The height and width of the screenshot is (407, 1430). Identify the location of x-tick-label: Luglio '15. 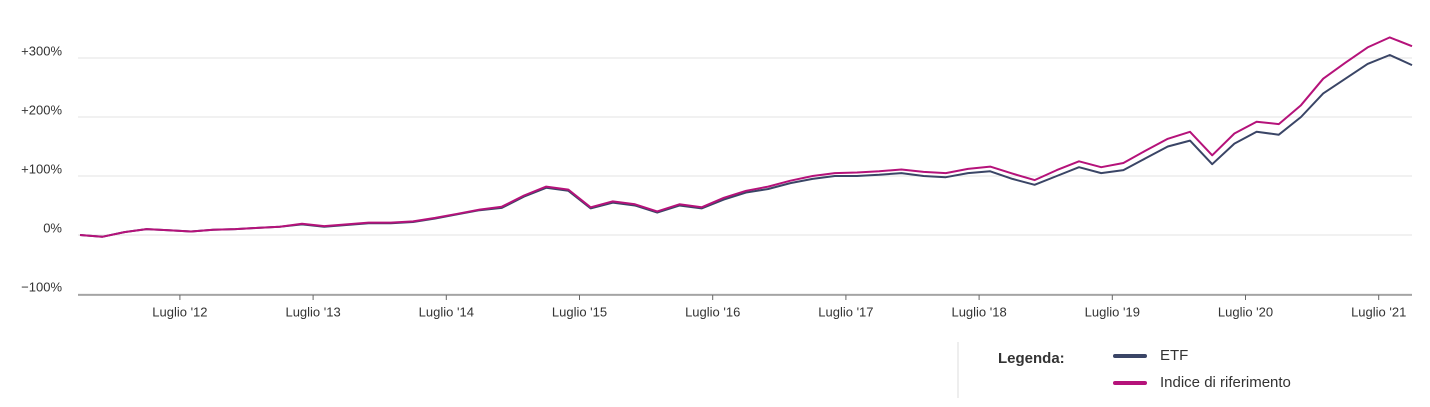
(579, 311).